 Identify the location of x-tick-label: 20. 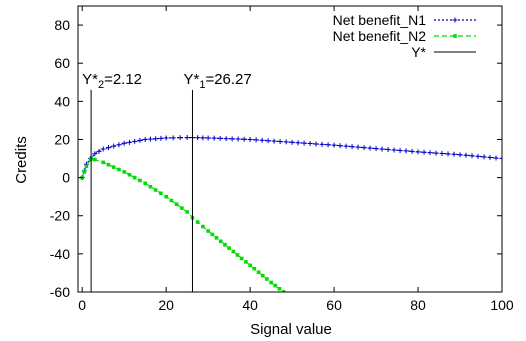
(166, 305).